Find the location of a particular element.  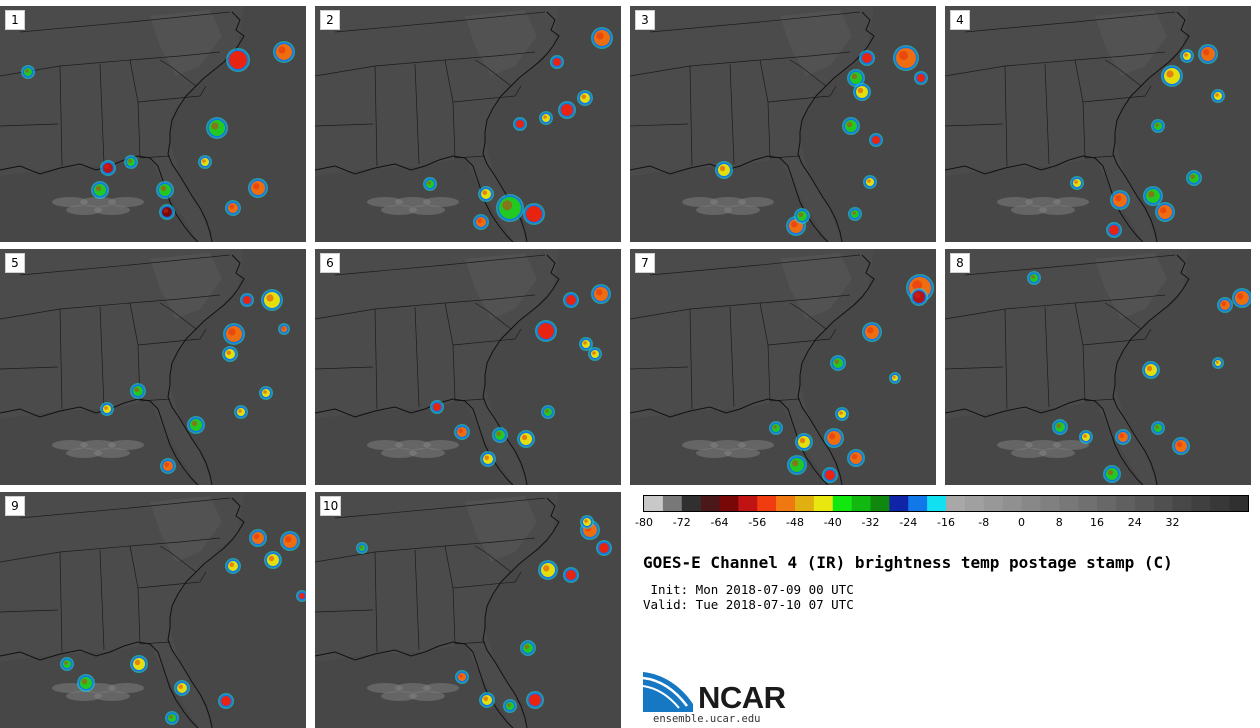

valid-time: Valid: Tue 2018-07-10 07 UTC is located at coordinates (748, 604).